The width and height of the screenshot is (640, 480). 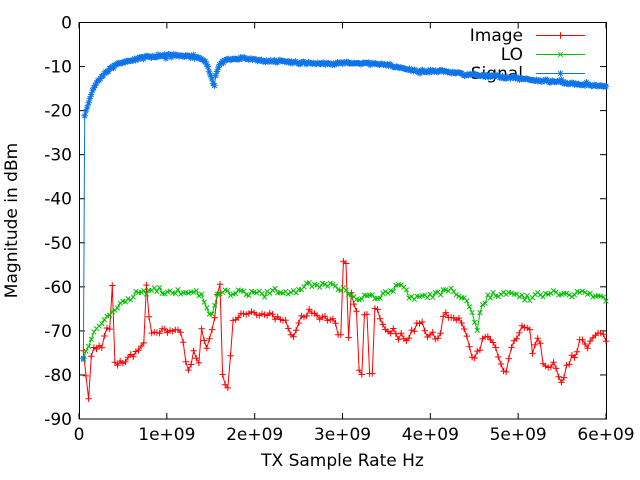 What do you see at coordinates (58, 420) in the screenshot?
I see `y-tick-label: -90` at bounding box center [58, 420].